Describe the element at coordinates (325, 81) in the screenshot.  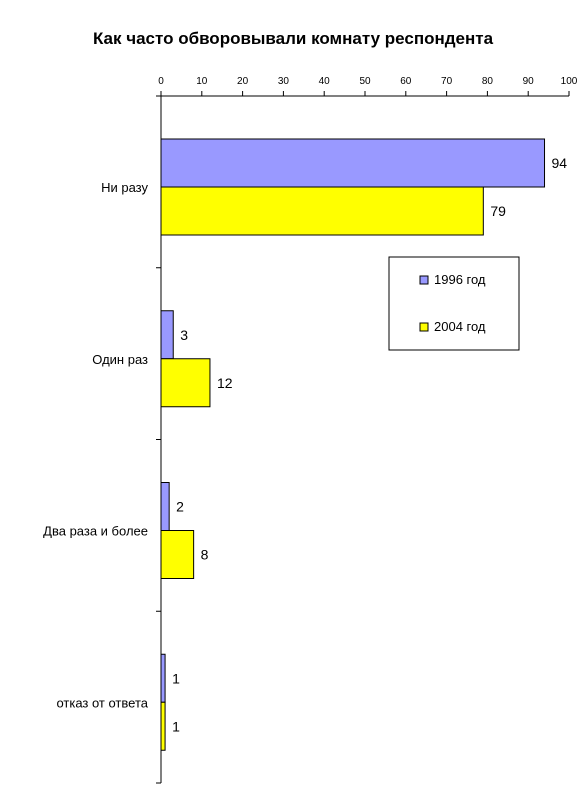
I see `x-tick-label: 40` at that location.